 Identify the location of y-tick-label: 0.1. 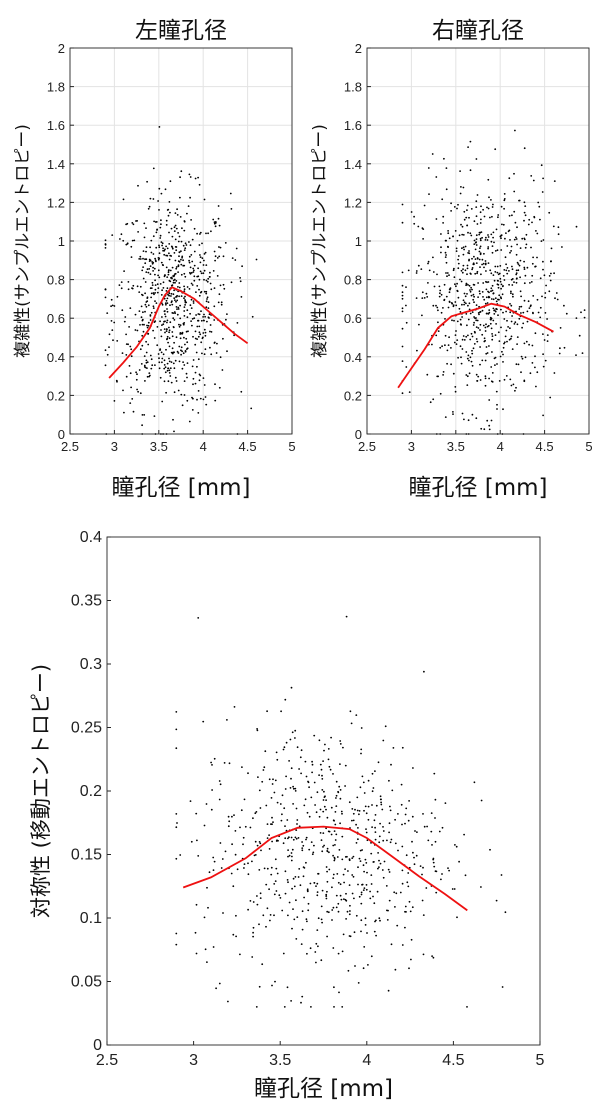
(91, 918).